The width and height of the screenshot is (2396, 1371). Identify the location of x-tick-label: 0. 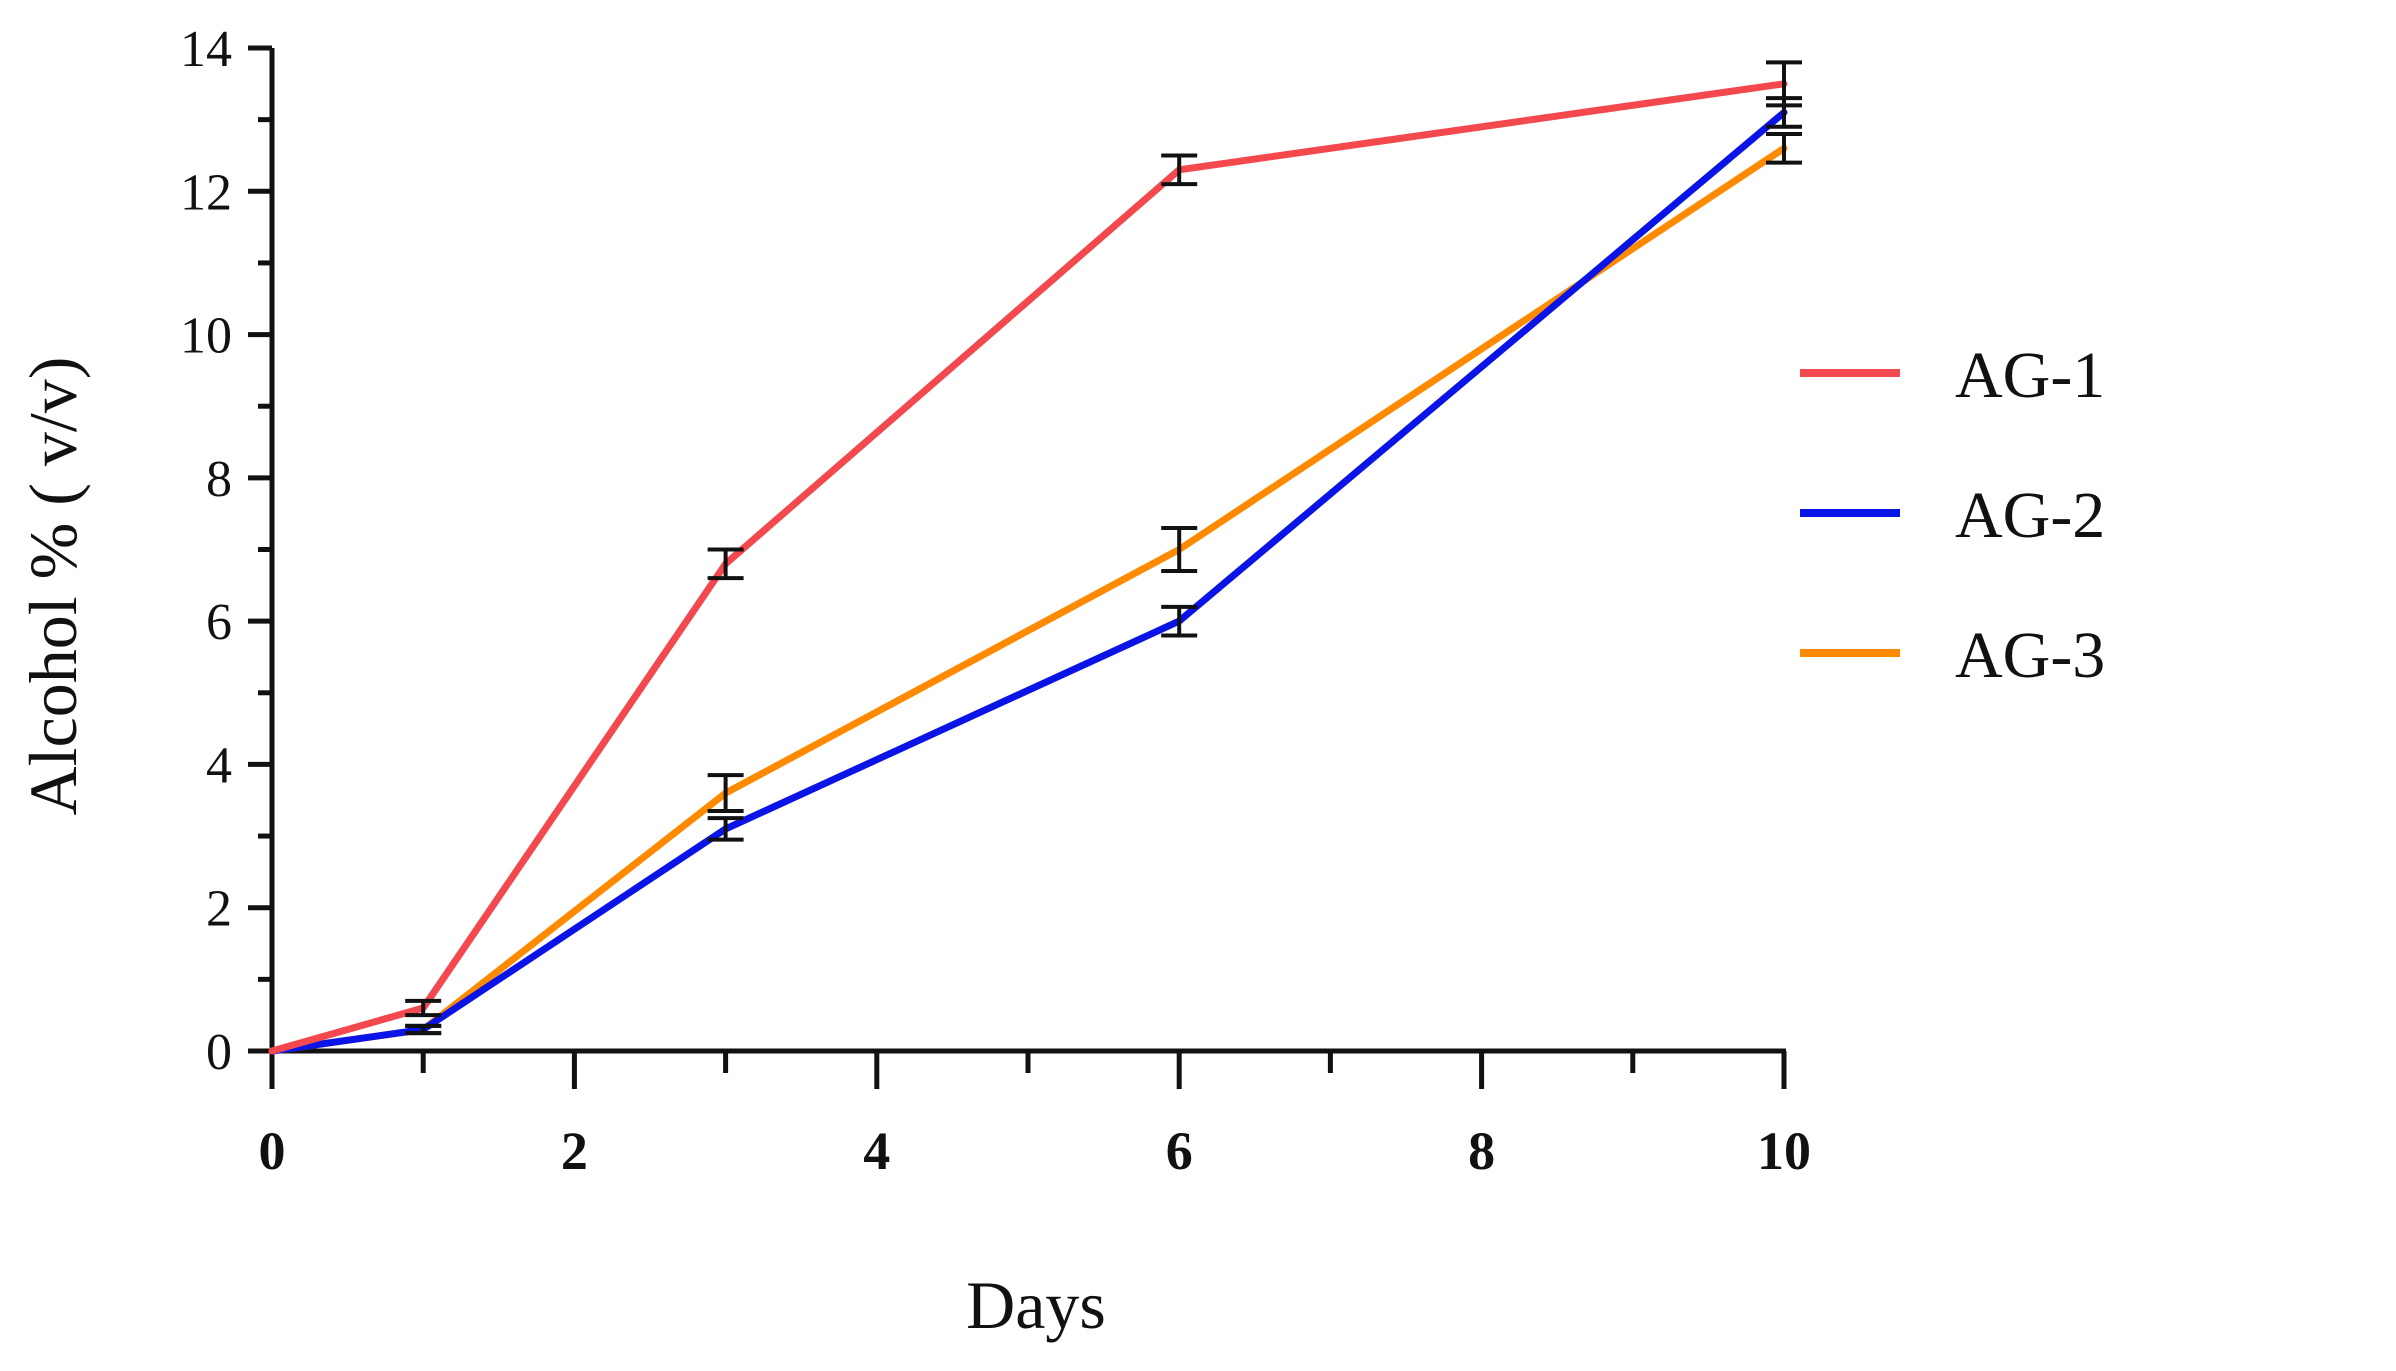
(272, 1151).